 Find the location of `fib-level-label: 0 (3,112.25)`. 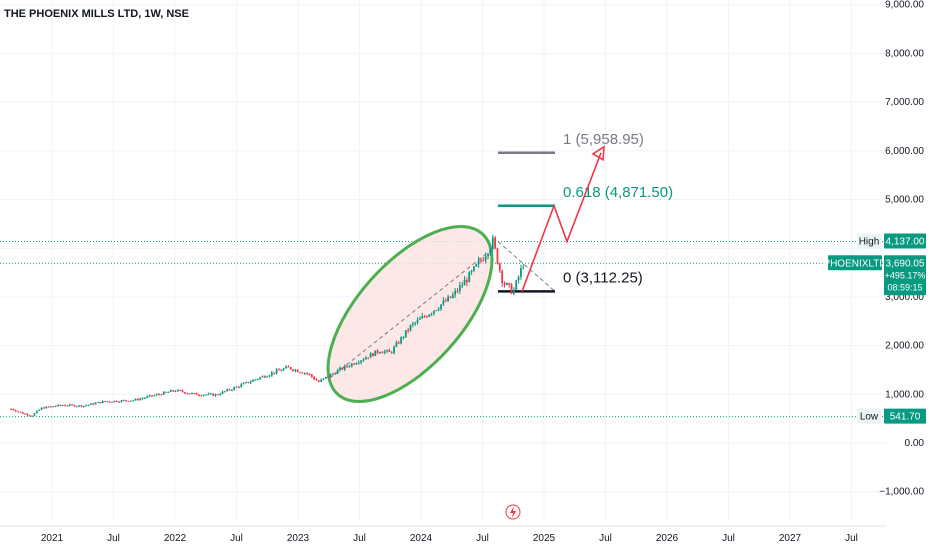

fib-level-label: 0 (3,112.25) is located at coordinates (603, 277).